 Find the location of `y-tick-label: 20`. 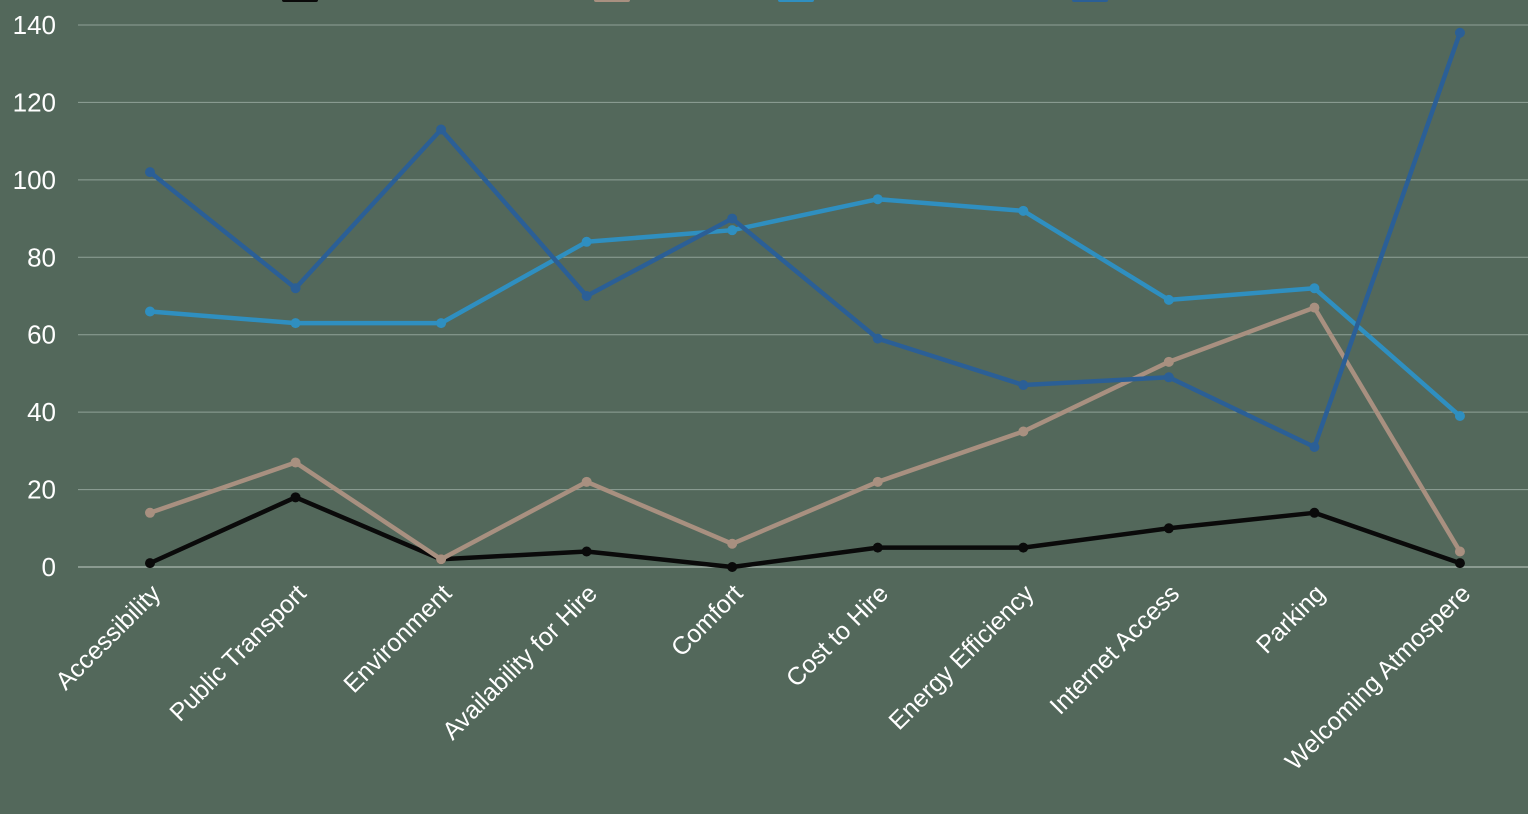

y-tick-label: 20 is located at coordinates (41, 490).